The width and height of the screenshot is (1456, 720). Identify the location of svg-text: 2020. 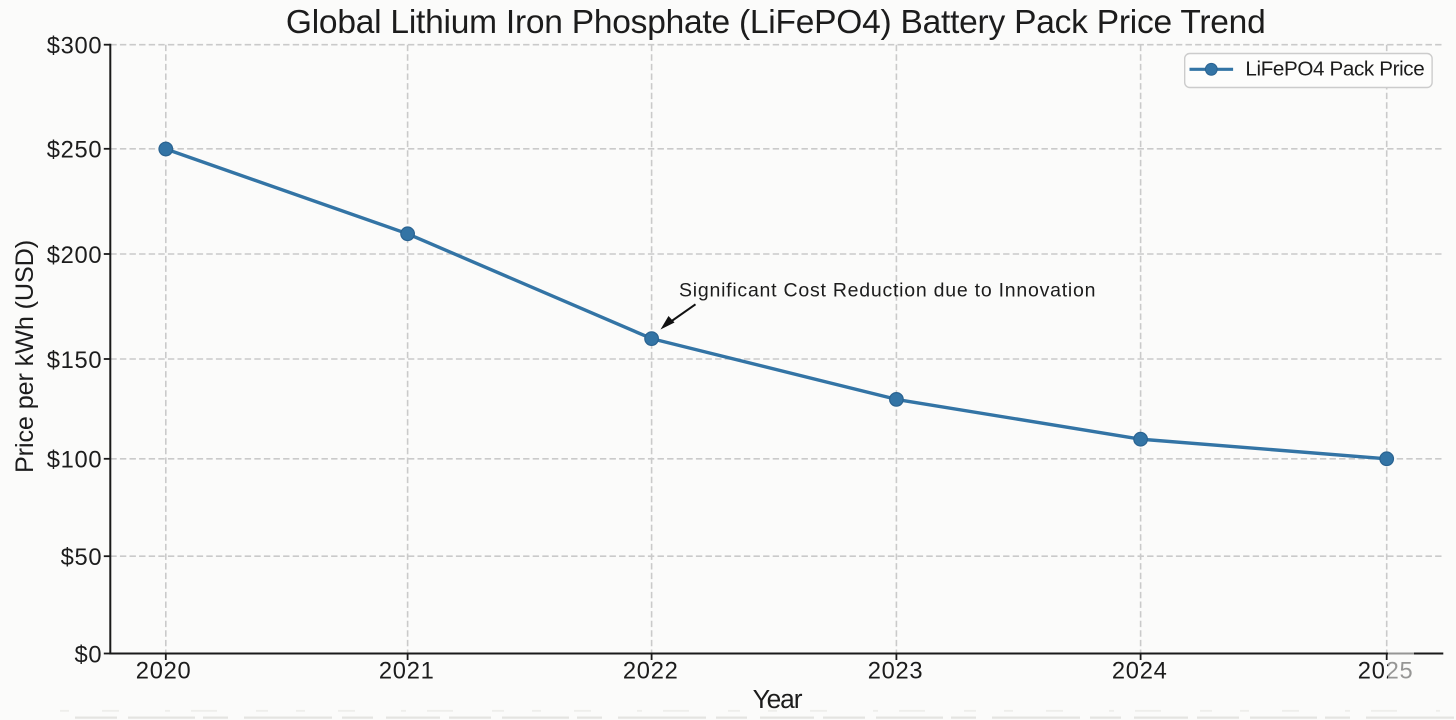
(164, 672).